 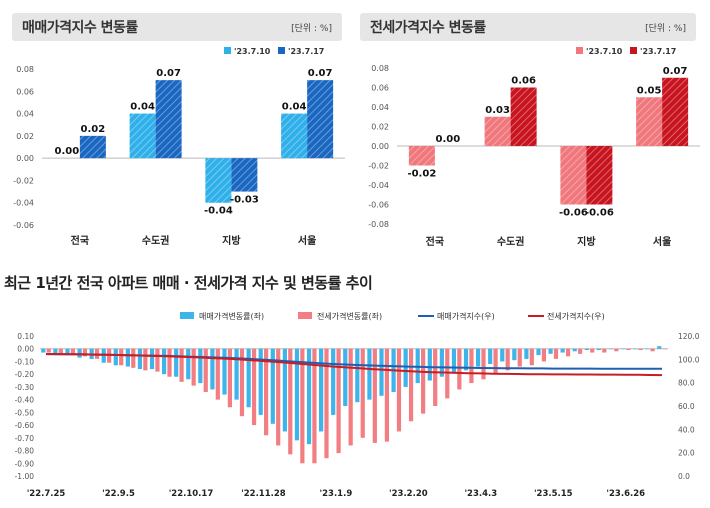 What do you see at coordinates (177, 27) in the screenshot?
I see `sale-chart-title-bar: 매매가격지수 변동률 [단위 : %]` at bounding box center [177, 27].